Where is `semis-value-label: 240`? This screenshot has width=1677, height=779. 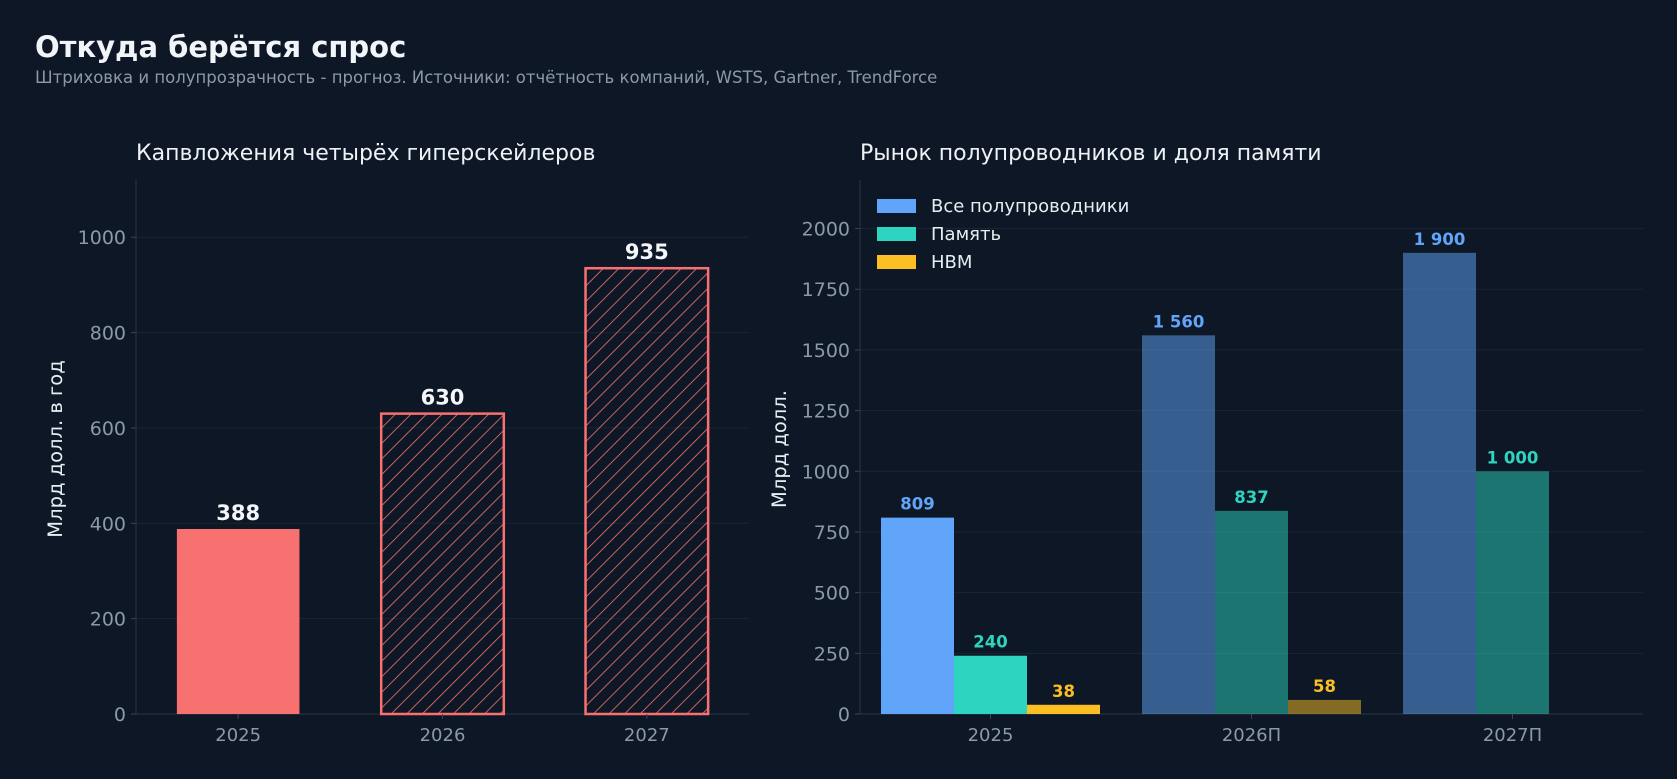 semis-value-label: 240 is located at coordinates (990, 642).